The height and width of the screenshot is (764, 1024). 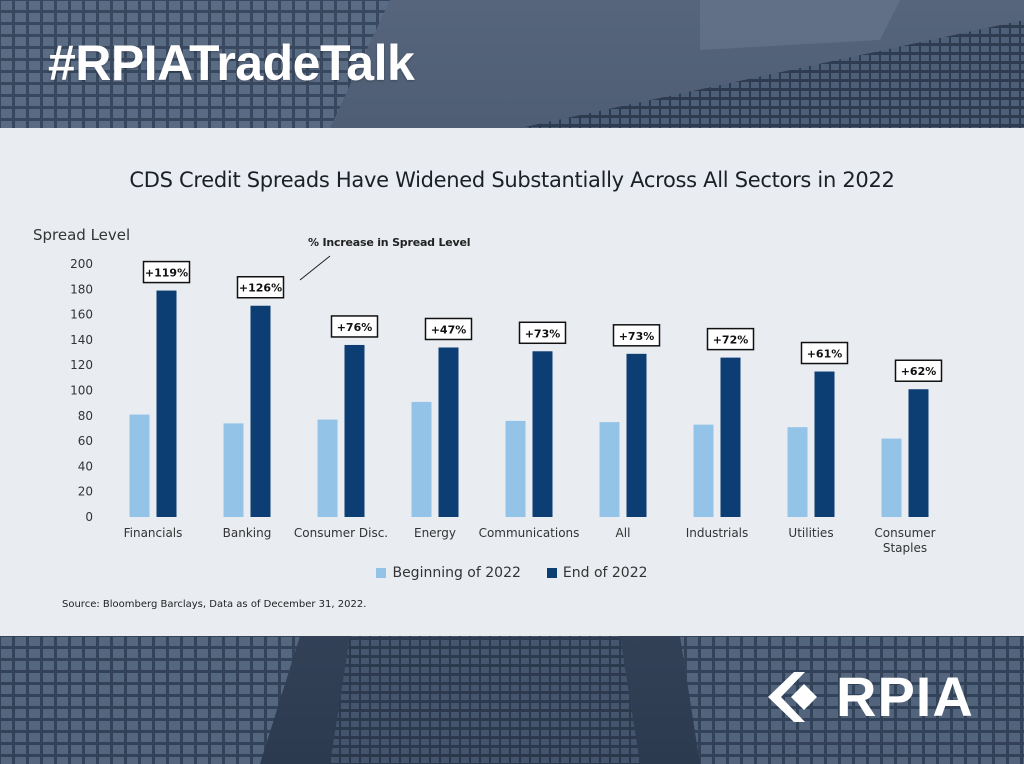 What do you see at coordinates (792, 697) in the screenshot?
I see `rpia-chevron-icon` at bounding box center [792, 697].